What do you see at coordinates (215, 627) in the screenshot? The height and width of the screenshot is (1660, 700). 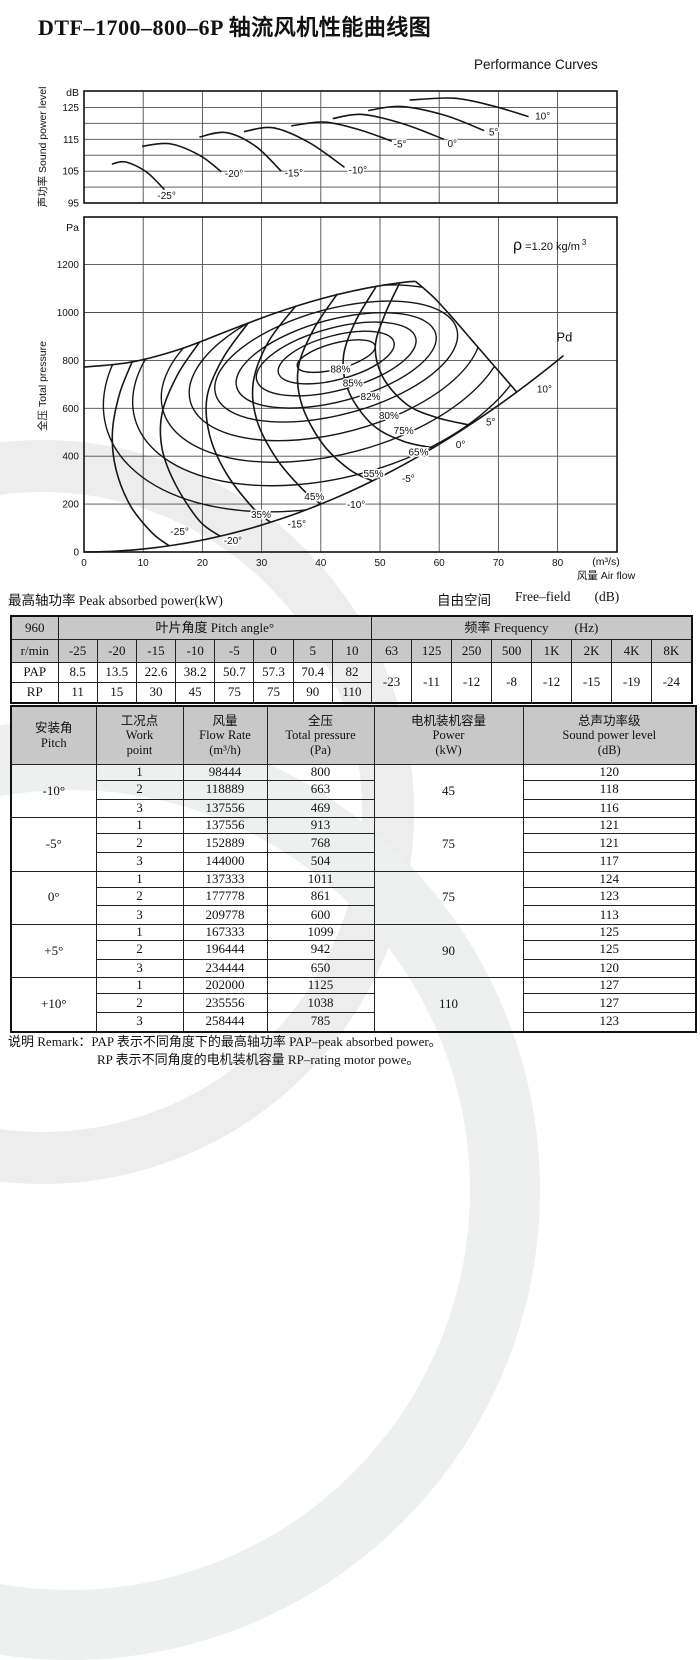 I see `pitch-angle-header: 叶片角度 Pitch angle°` at bounding box center [215, 627].